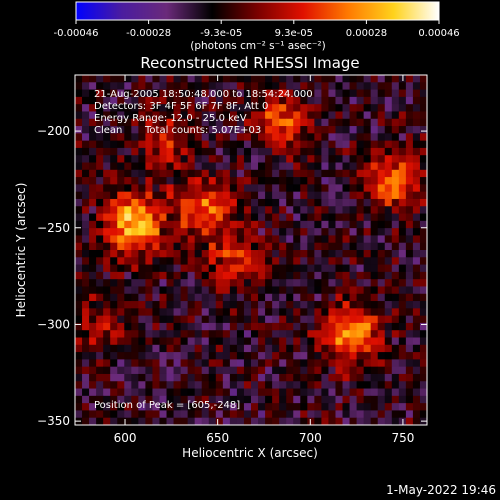 The height and width of the screenshot is (500, 500). Describe the element at coordinates (53, 228) in the screenshot. I see `y-tick-label: −250` at that location.